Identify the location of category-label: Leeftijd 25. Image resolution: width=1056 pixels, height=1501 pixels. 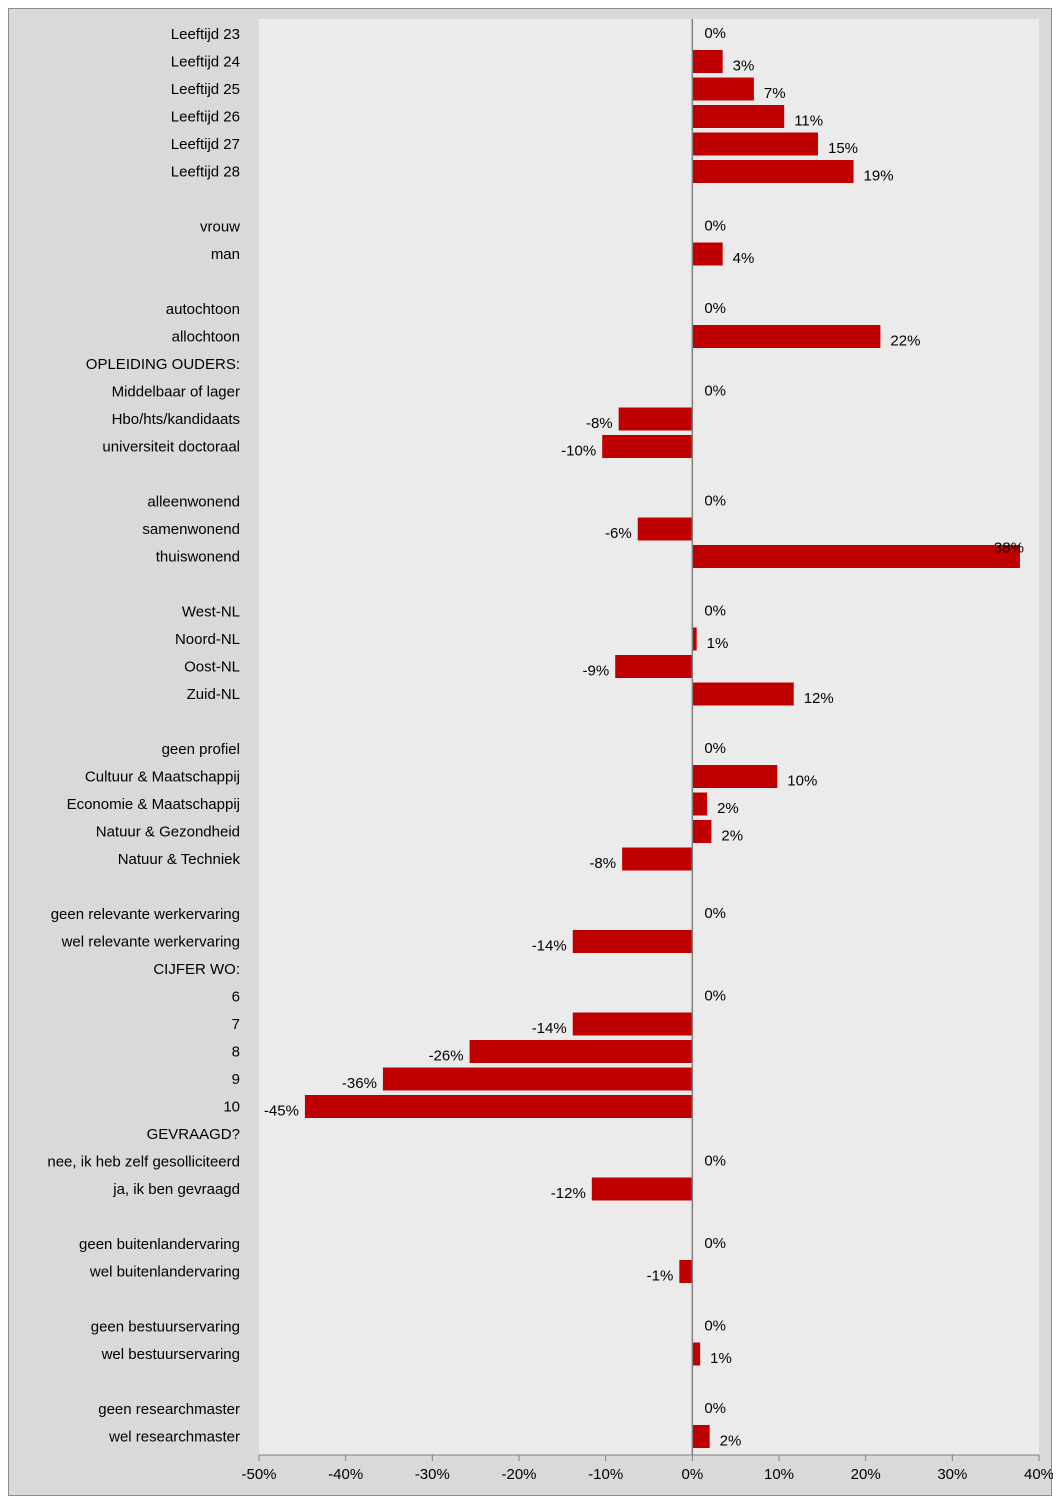
(205, 89).